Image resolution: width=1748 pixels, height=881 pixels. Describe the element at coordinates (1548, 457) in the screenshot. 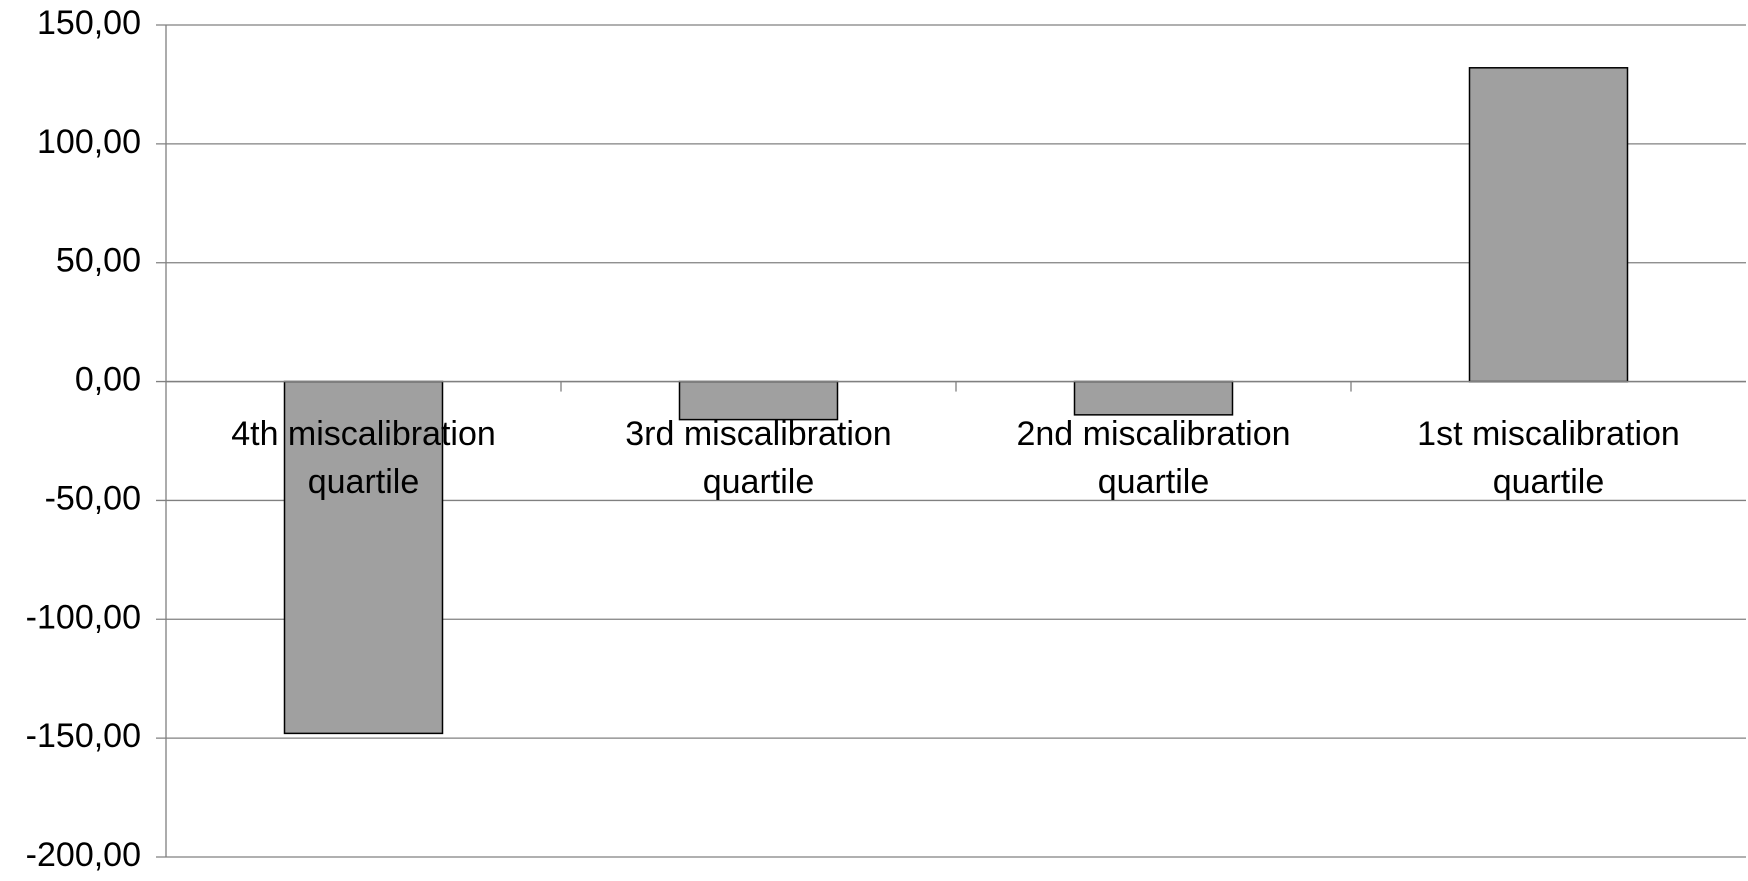

I see `x-tick-label: 1st miscalibration quartile` at that location.